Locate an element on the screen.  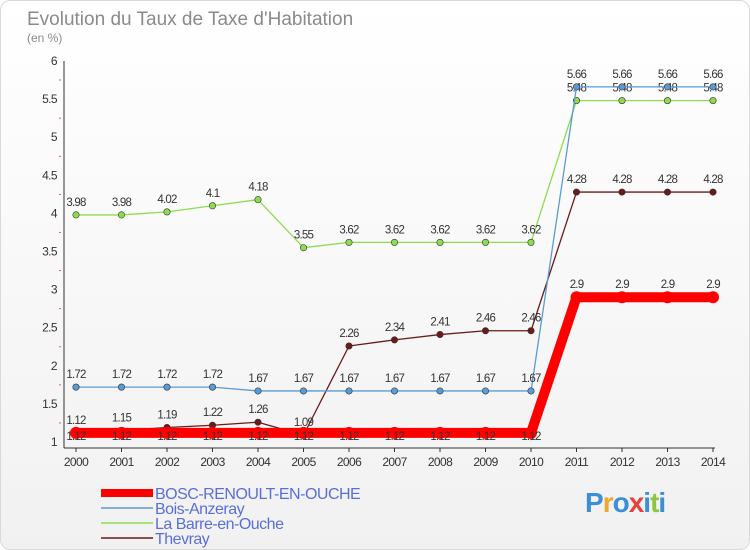
y-tick-label: 4.5 is located at coordinates (50, 175).